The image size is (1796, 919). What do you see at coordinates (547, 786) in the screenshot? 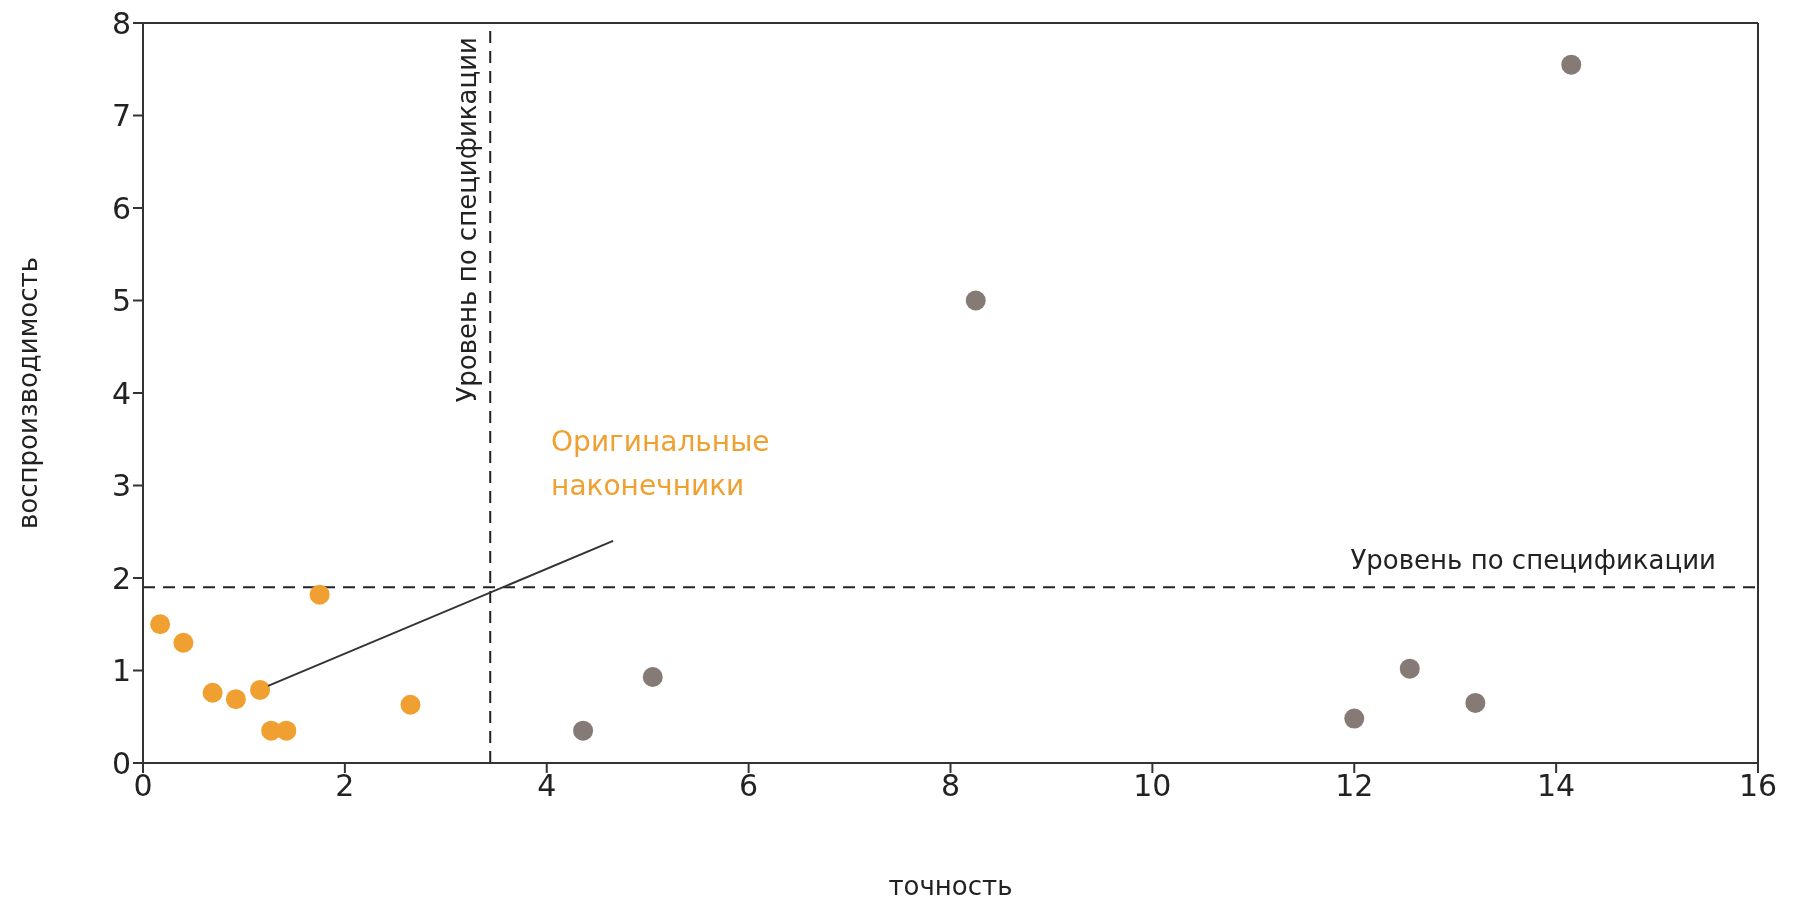
I see `x-tick-label: 4` at bounding box center [547, 786].